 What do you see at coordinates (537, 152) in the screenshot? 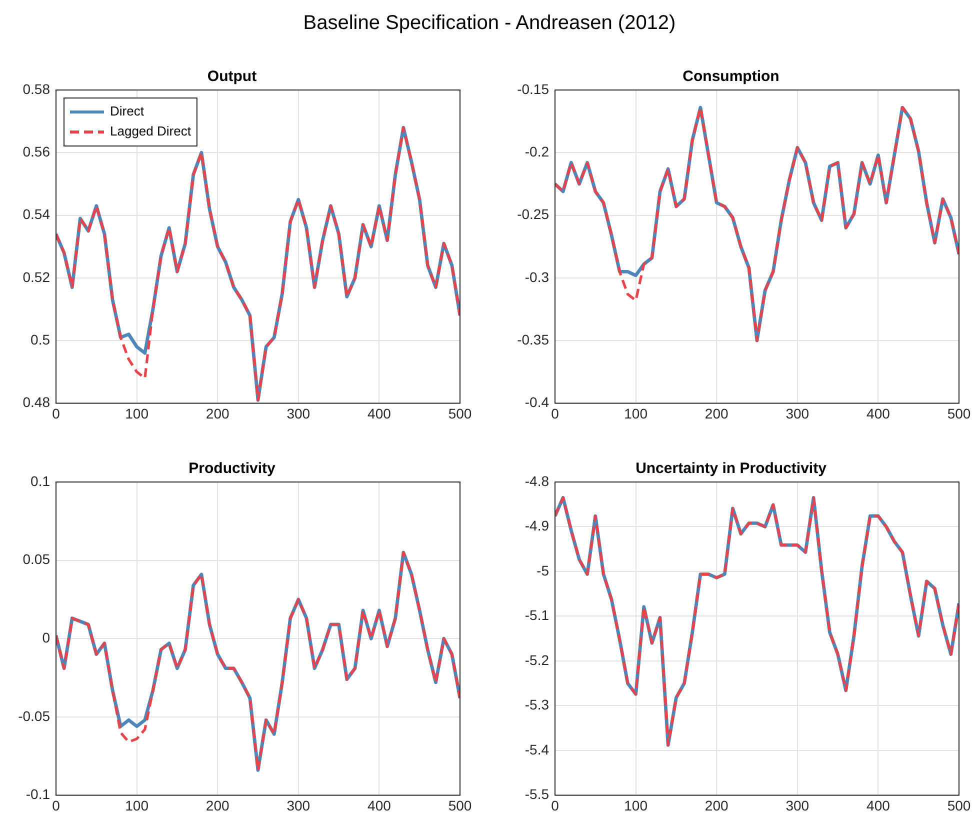
I see `y-tick-label: -0.2` at bounding box center [537, 152].